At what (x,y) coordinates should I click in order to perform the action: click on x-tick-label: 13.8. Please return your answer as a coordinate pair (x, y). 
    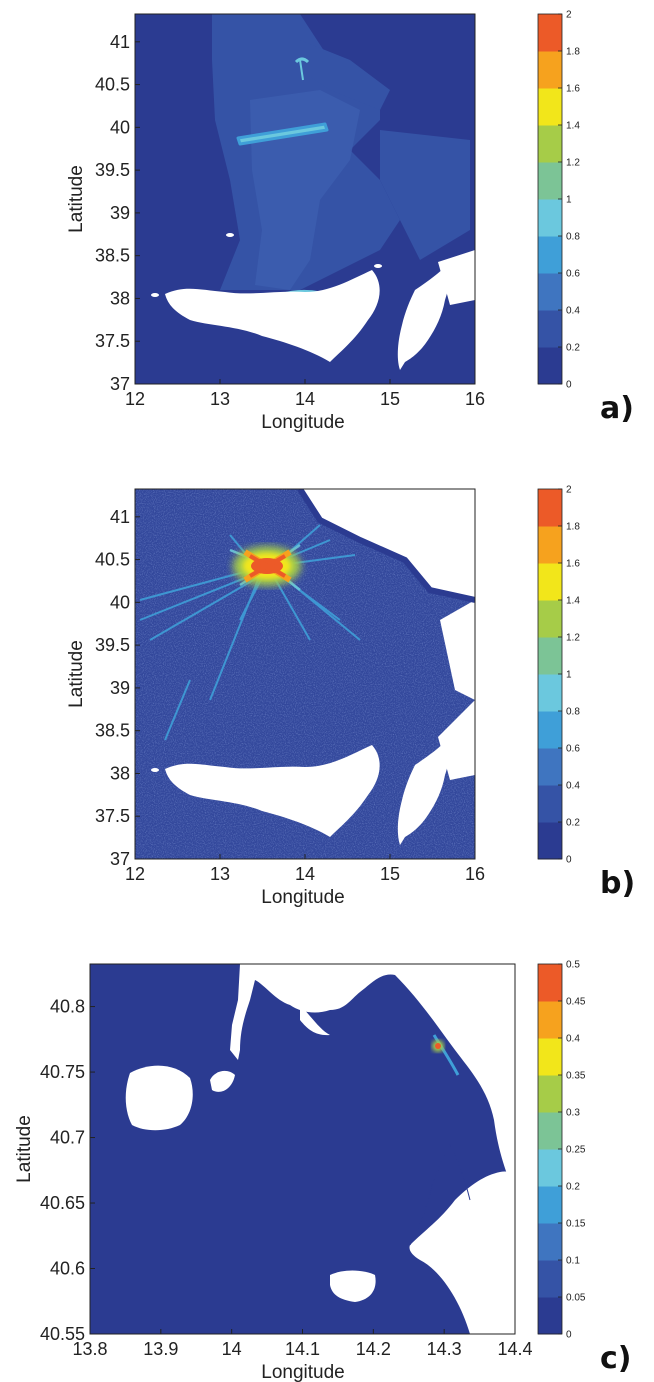
    Looking at the image, I should click on (89, 1349).